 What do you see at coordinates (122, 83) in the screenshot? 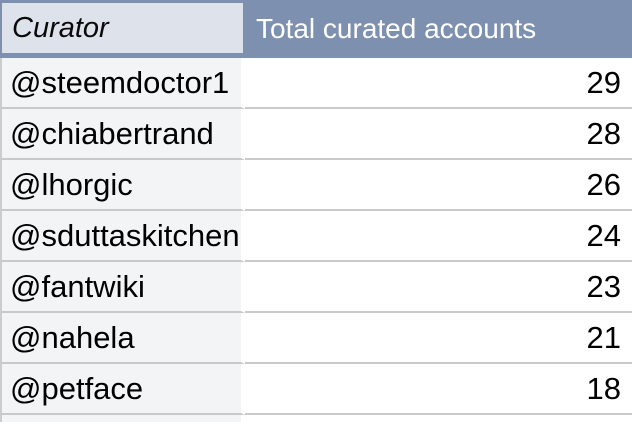
I see `curator-name-cell: @steemdoctor1` at bounding box center [122, 83].